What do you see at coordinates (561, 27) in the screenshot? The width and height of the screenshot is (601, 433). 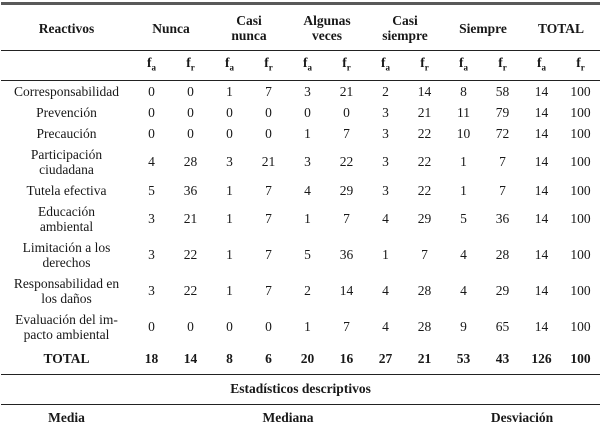 I see `col-group-total: TOTAL` at bounding box center [561, 27].